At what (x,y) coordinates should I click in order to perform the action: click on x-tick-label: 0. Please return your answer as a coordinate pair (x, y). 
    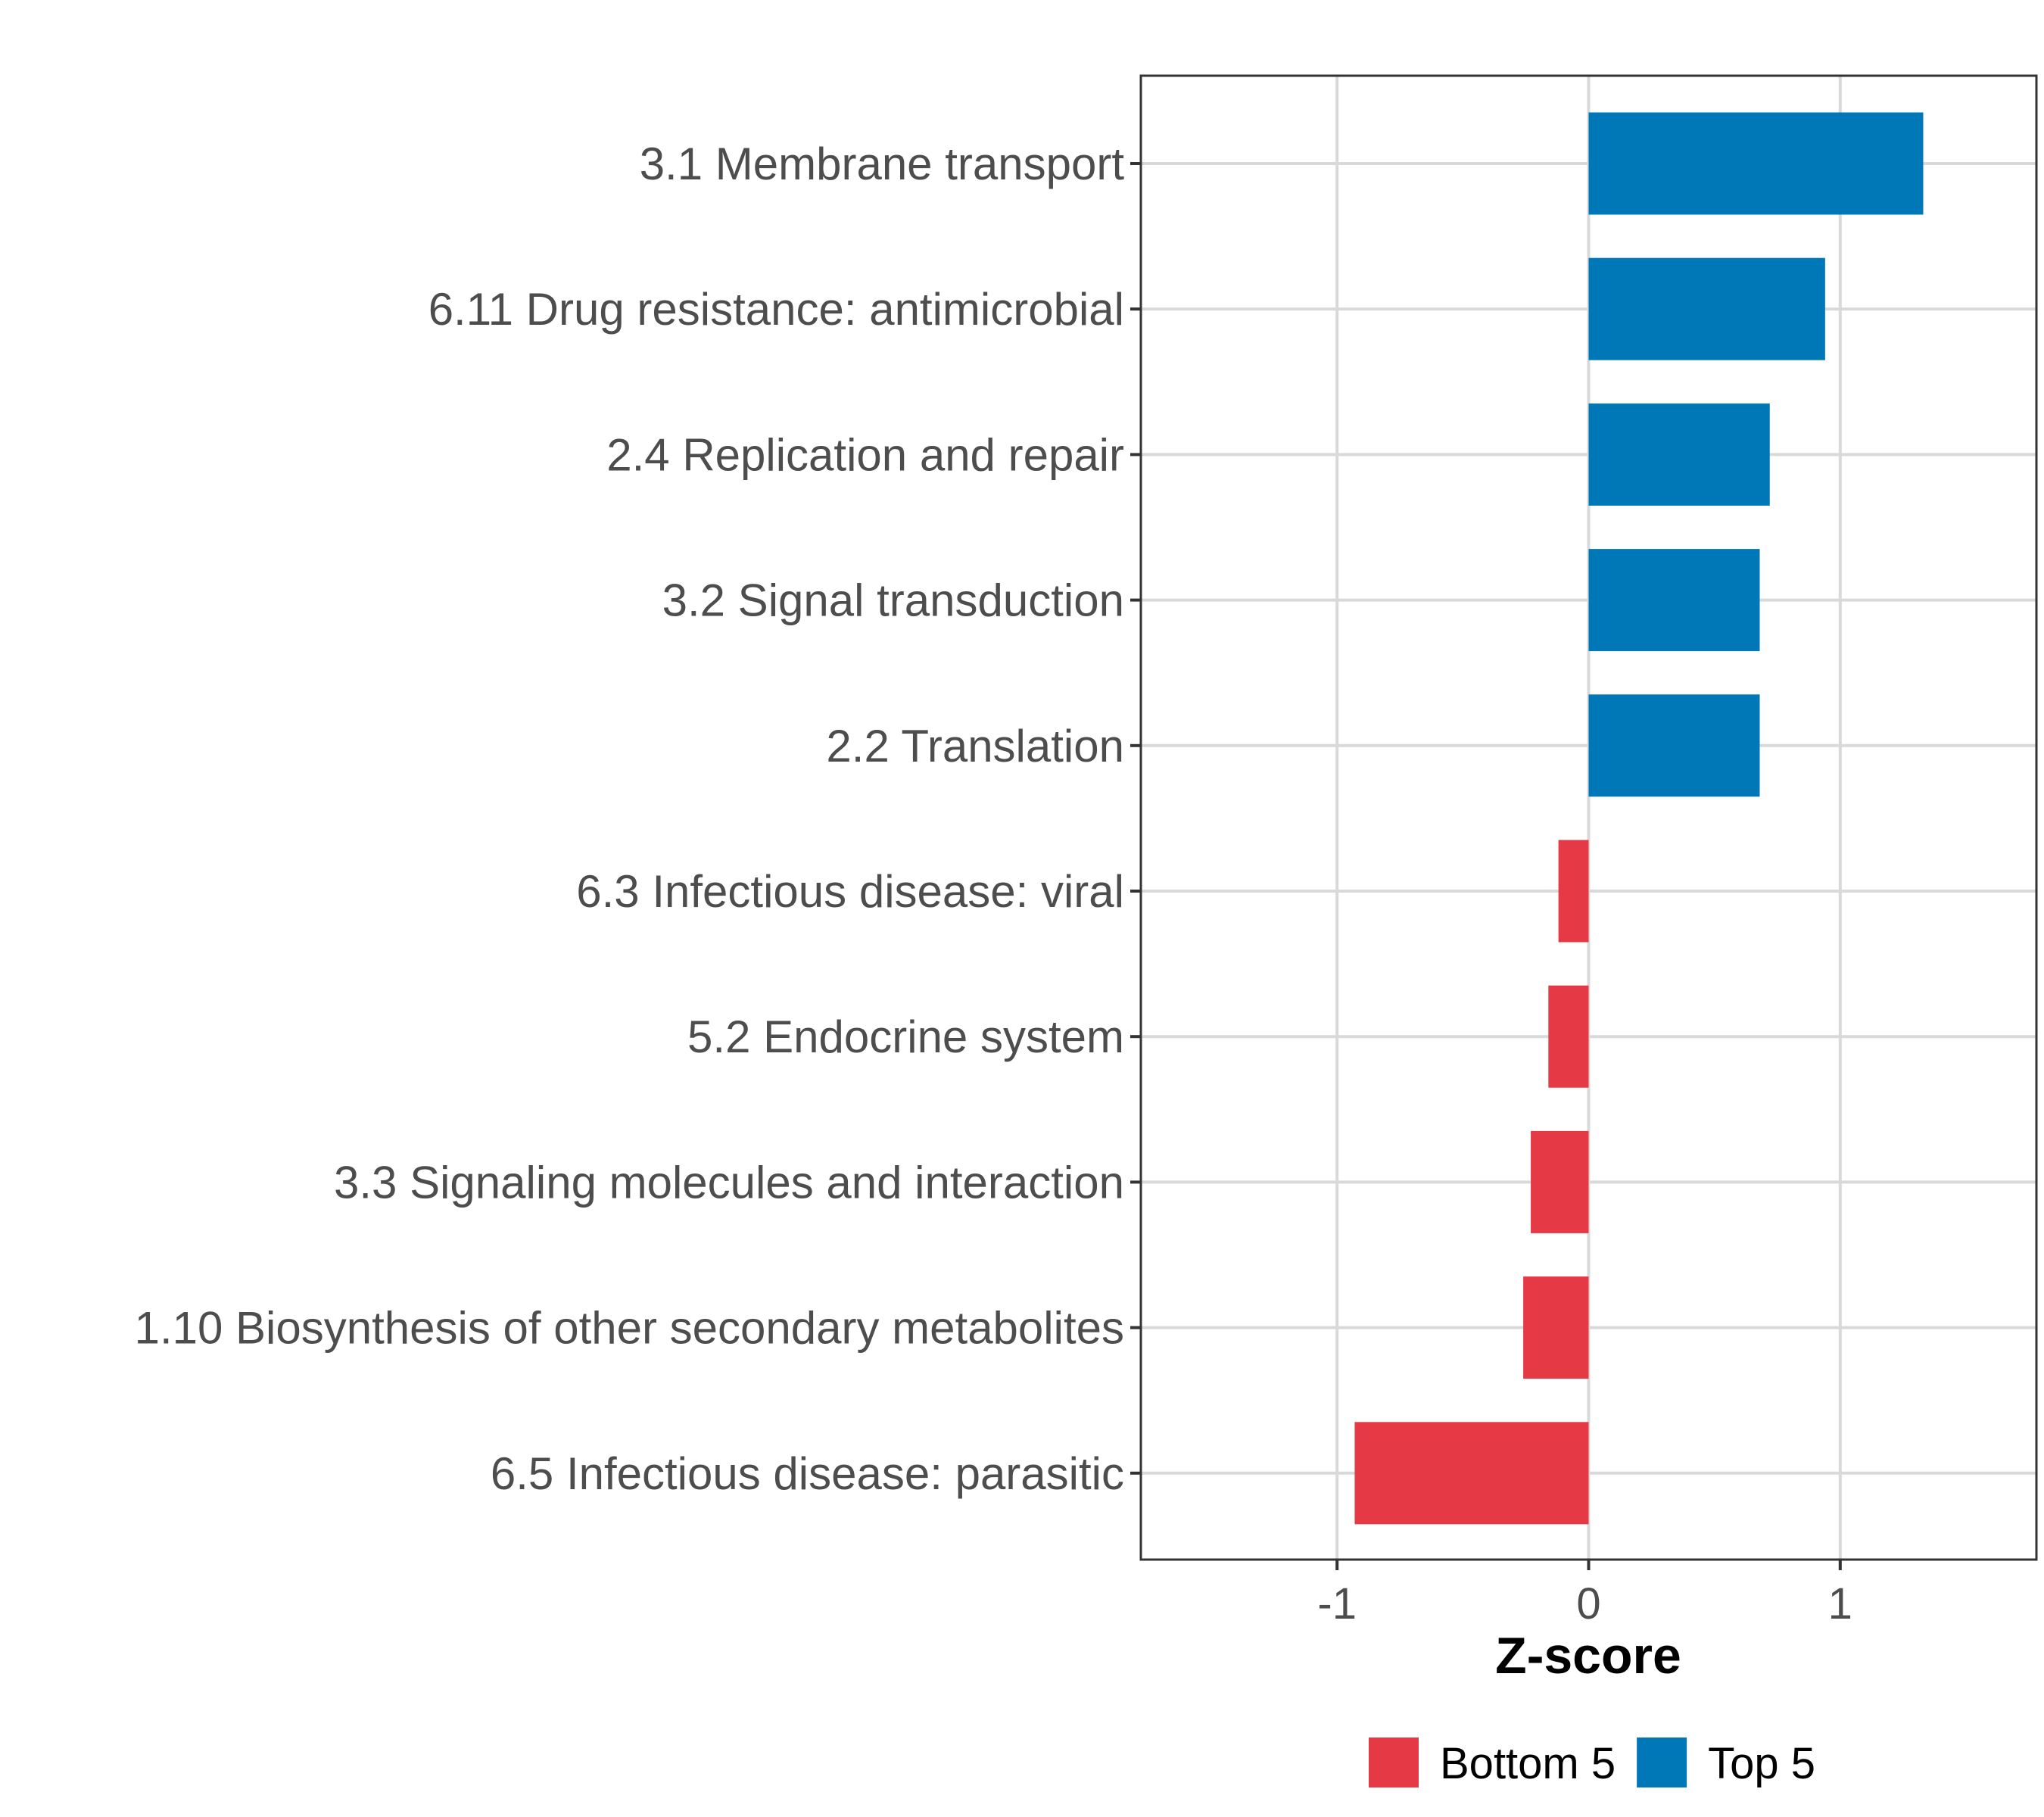
    Looking at the image, I should click on (1588, 1603).